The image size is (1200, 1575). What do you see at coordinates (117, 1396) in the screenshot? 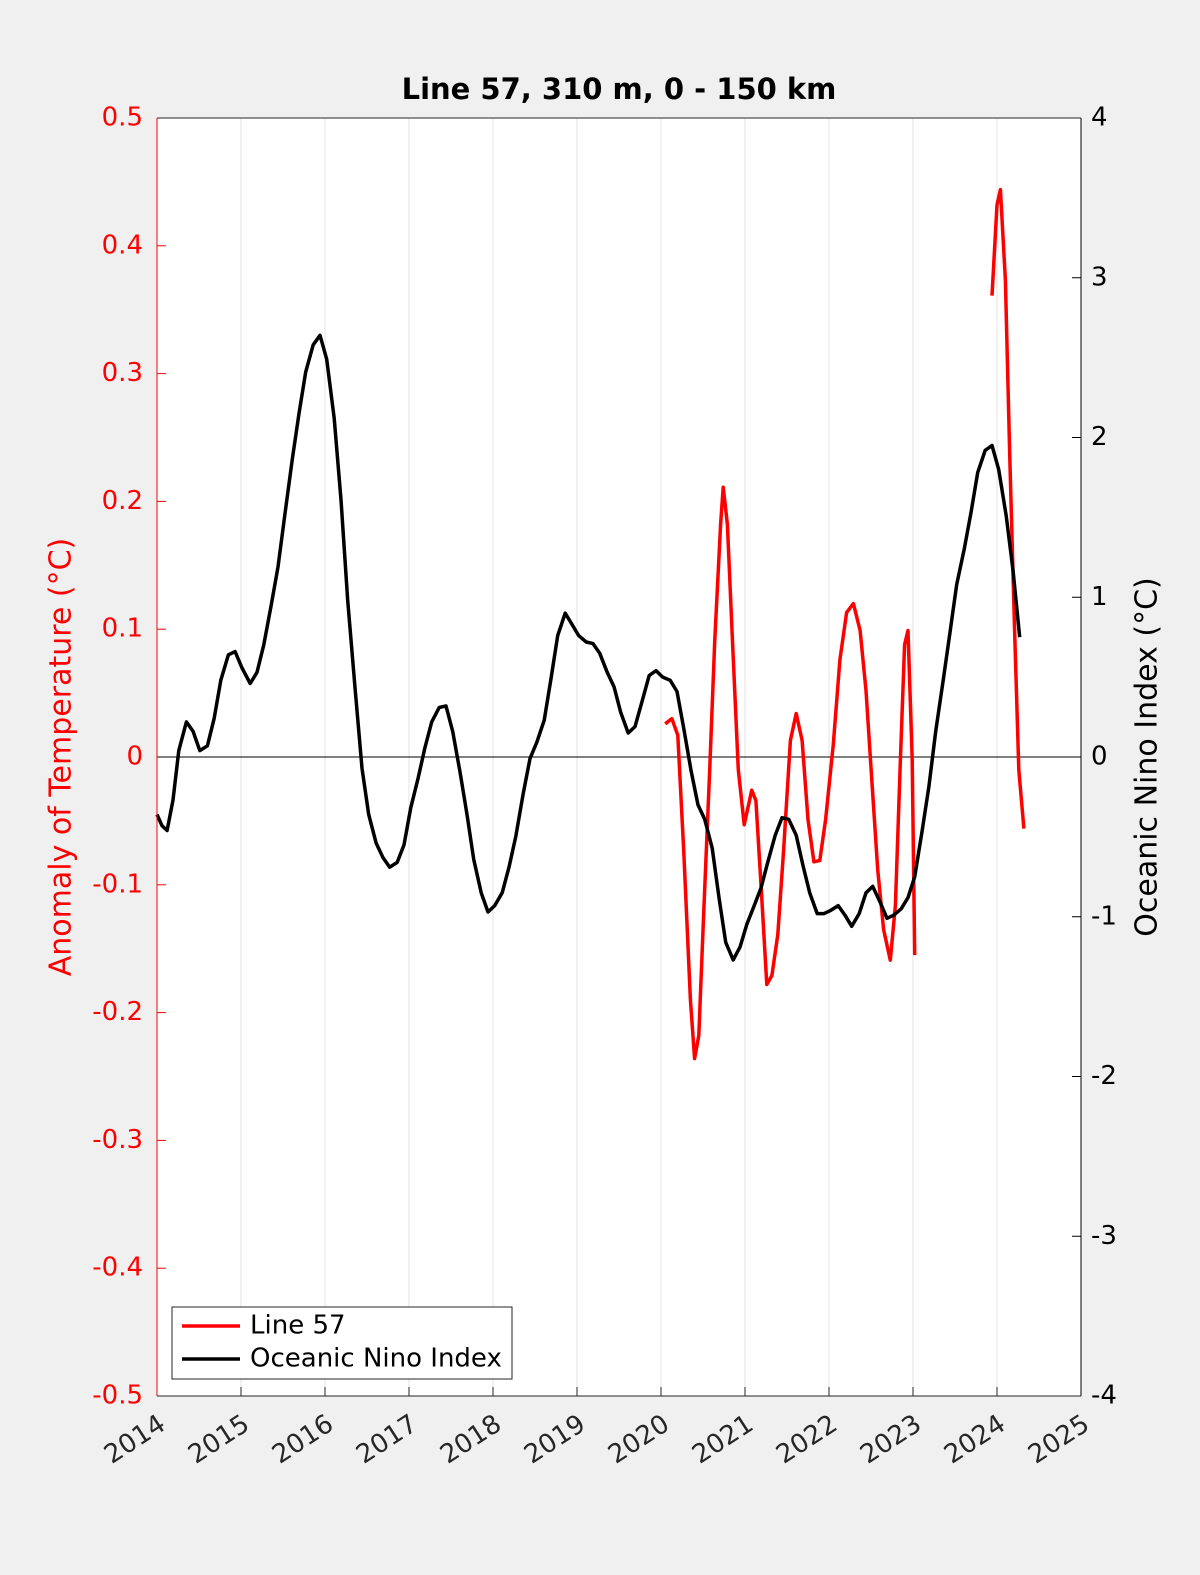
I see `y-tick-label: -0.5` at bounding box center [117, 1396].